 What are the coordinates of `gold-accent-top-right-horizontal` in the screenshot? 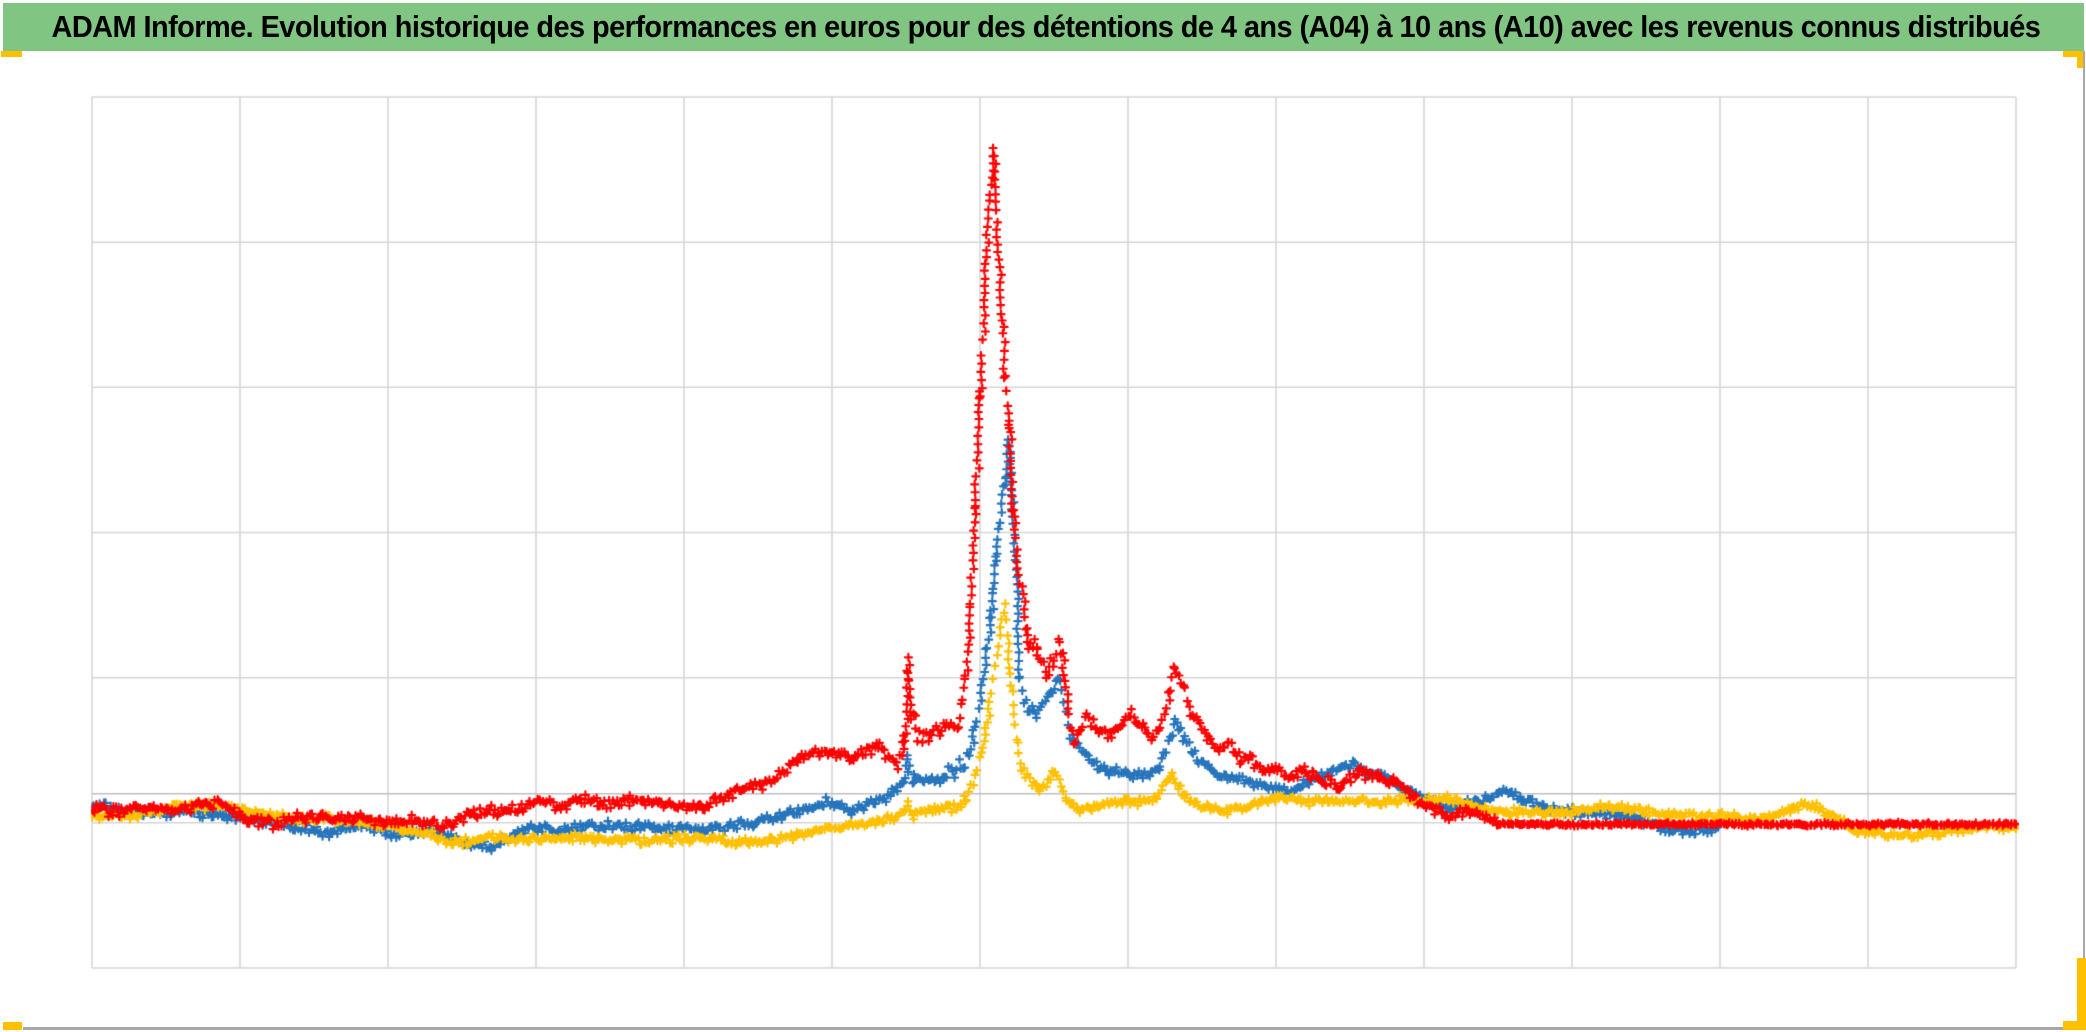 It's located at (2073, 54).